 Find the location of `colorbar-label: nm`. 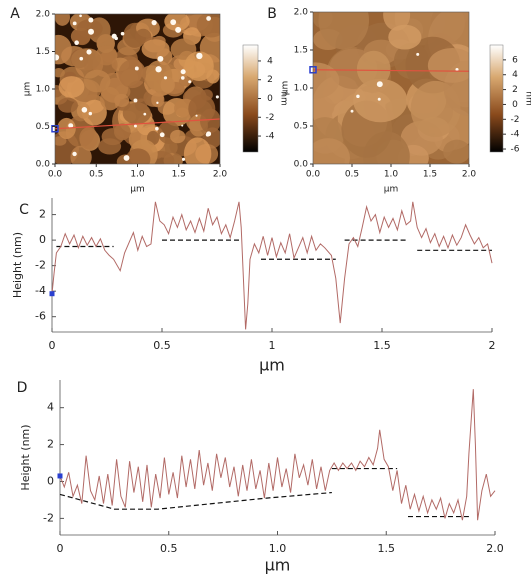

colorbar-label: nm is located at coordinates (527, 98).